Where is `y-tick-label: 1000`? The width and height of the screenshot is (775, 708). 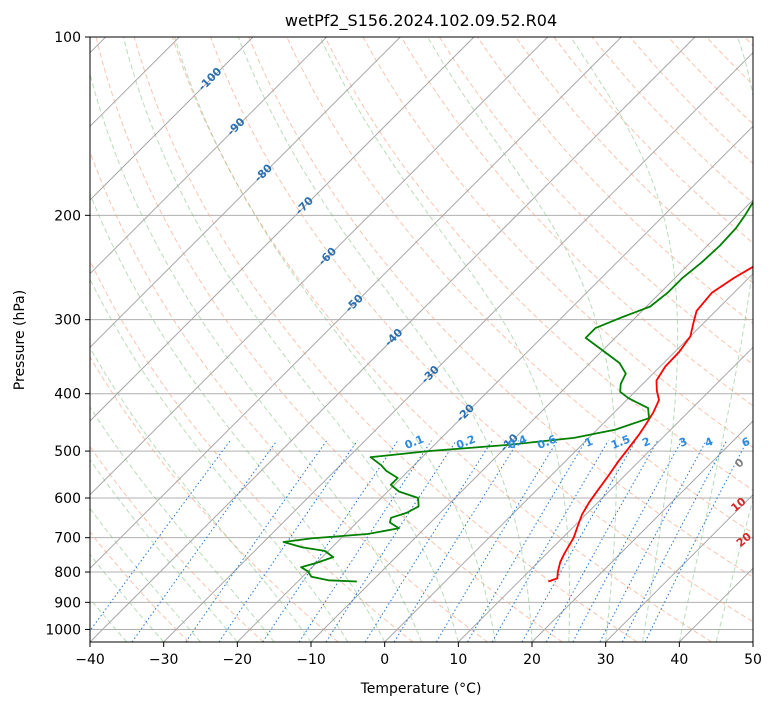 y-tick-label: 1000 is located at coordinates (63, 630).